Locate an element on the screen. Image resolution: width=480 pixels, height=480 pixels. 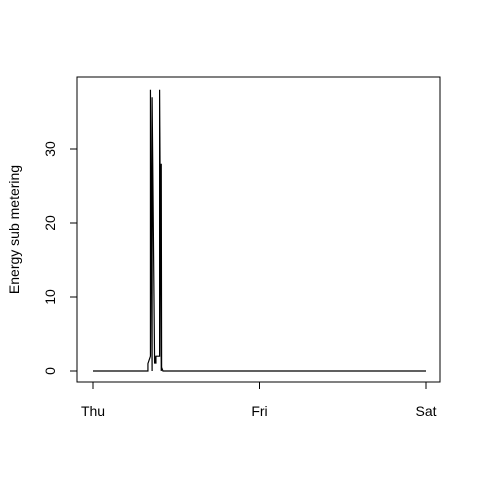
x-tick-label-sat: Sat is located at coordinates (425, 411).